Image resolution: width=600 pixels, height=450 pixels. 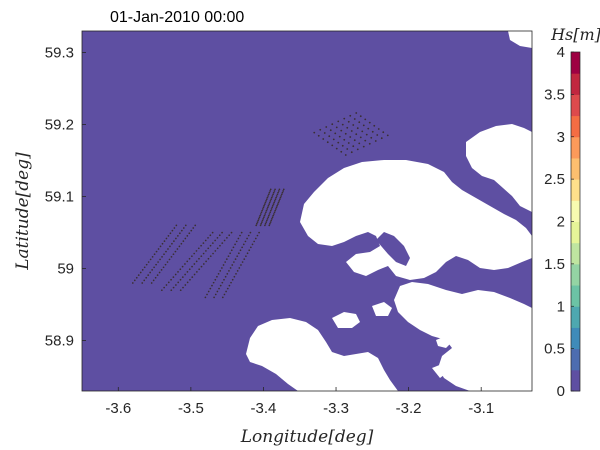 I want to click on y-tick-label: 59.2, so click(x=59, y=125).